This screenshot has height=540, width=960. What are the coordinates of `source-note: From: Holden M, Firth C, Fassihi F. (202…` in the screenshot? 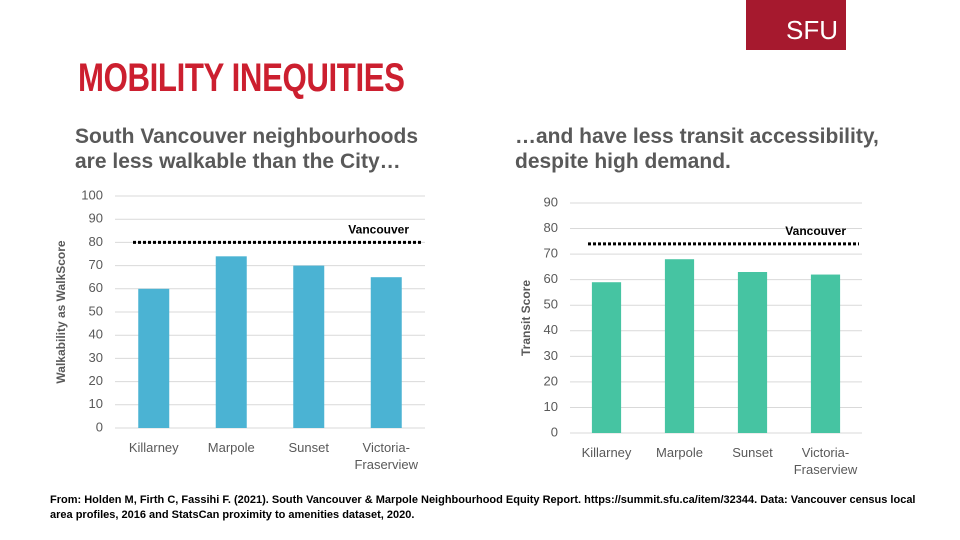 It's located at (483, 507).